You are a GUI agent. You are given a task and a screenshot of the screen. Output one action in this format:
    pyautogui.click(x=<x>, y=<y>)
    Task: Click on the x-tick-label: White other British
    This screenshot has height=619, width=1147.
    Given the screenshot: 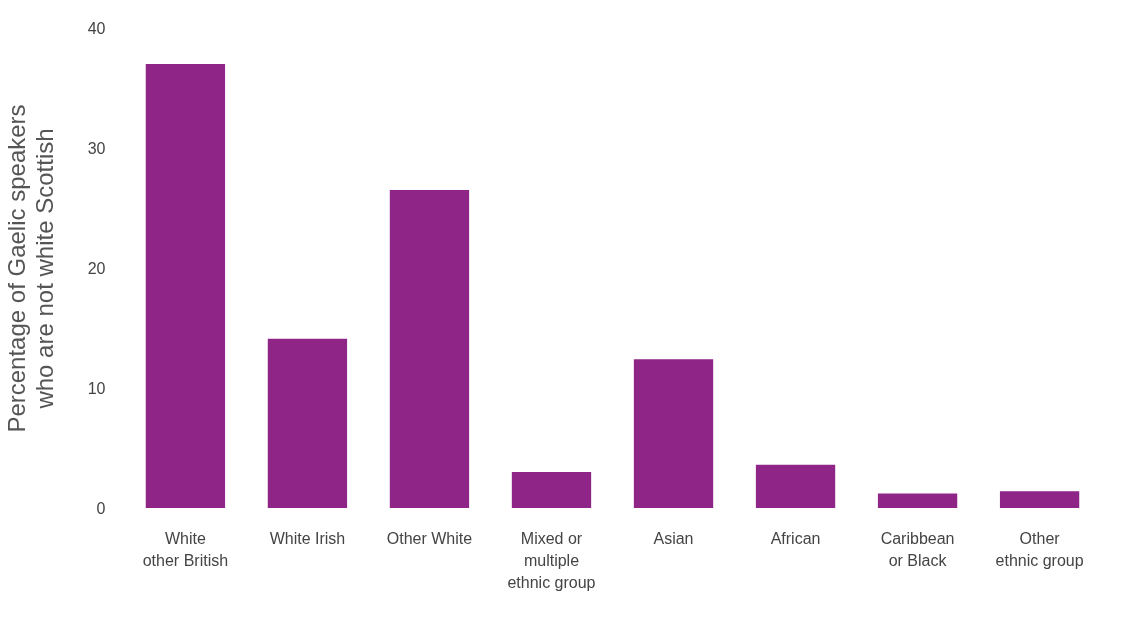 What is the action you would take?
    pyautogui.click(x=185, y=549)
    